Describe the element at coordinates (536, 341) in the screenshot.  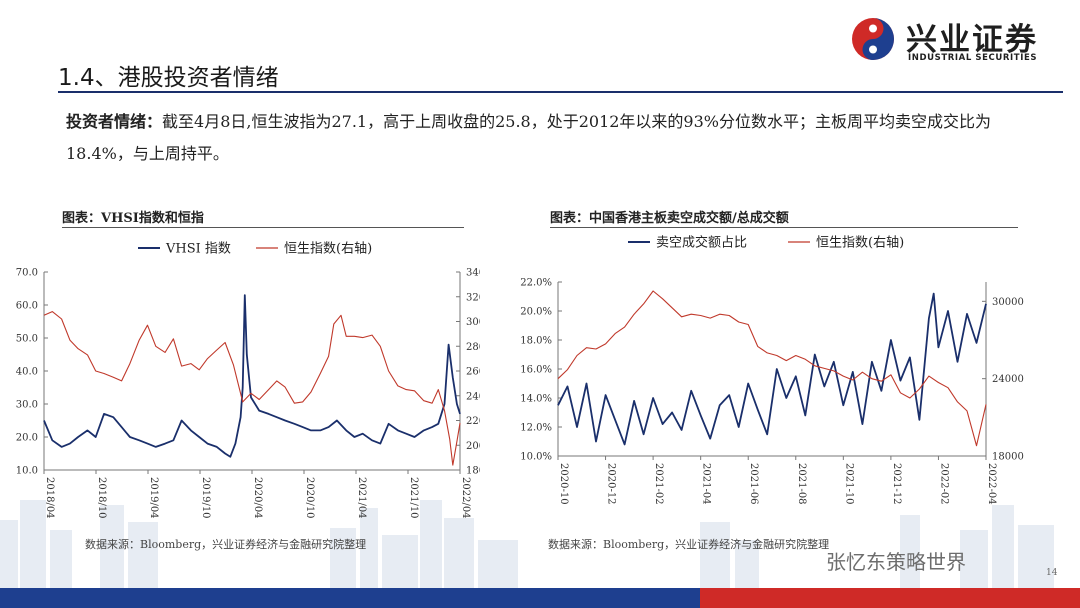
I see `y-tick-label-left: 18.0%` at that location.